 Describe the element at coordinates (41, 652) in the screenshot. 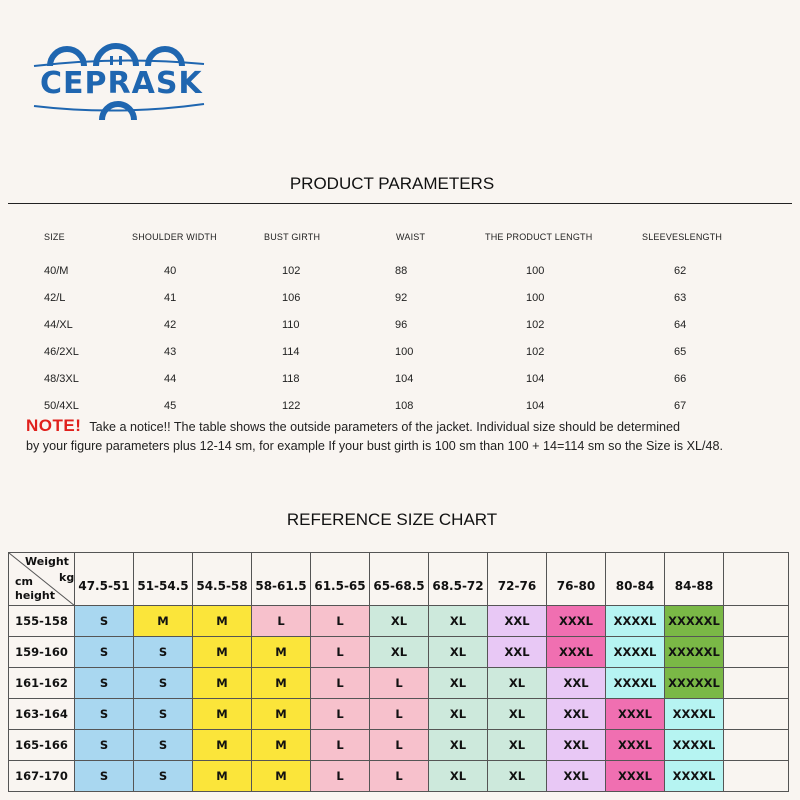

I see `height-range-label: 159-160` at that location.